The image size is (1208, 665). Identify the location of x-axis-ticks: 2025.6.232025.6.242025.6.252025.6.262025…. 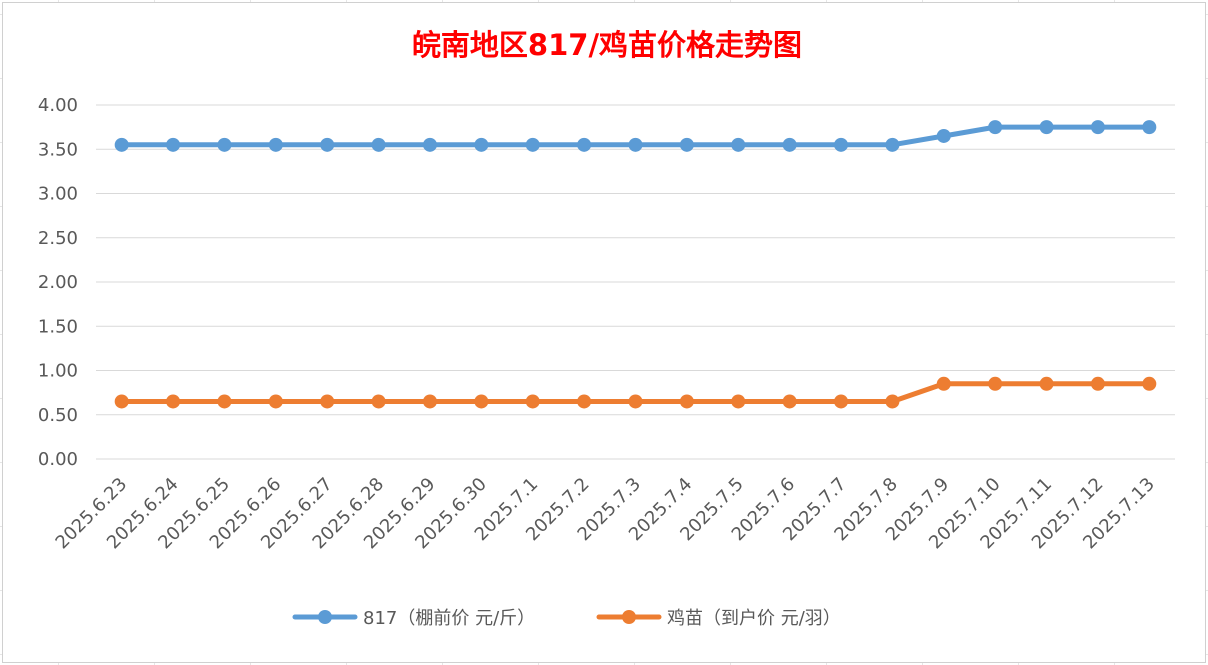
(605, 514).